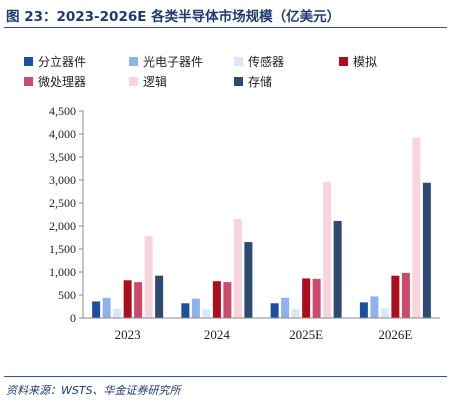 This screenshot has width=451, height=404. Describe the element at coordinates (128, 334) in the screenshot. I see `x-tick-label-0: 2023` at that location.